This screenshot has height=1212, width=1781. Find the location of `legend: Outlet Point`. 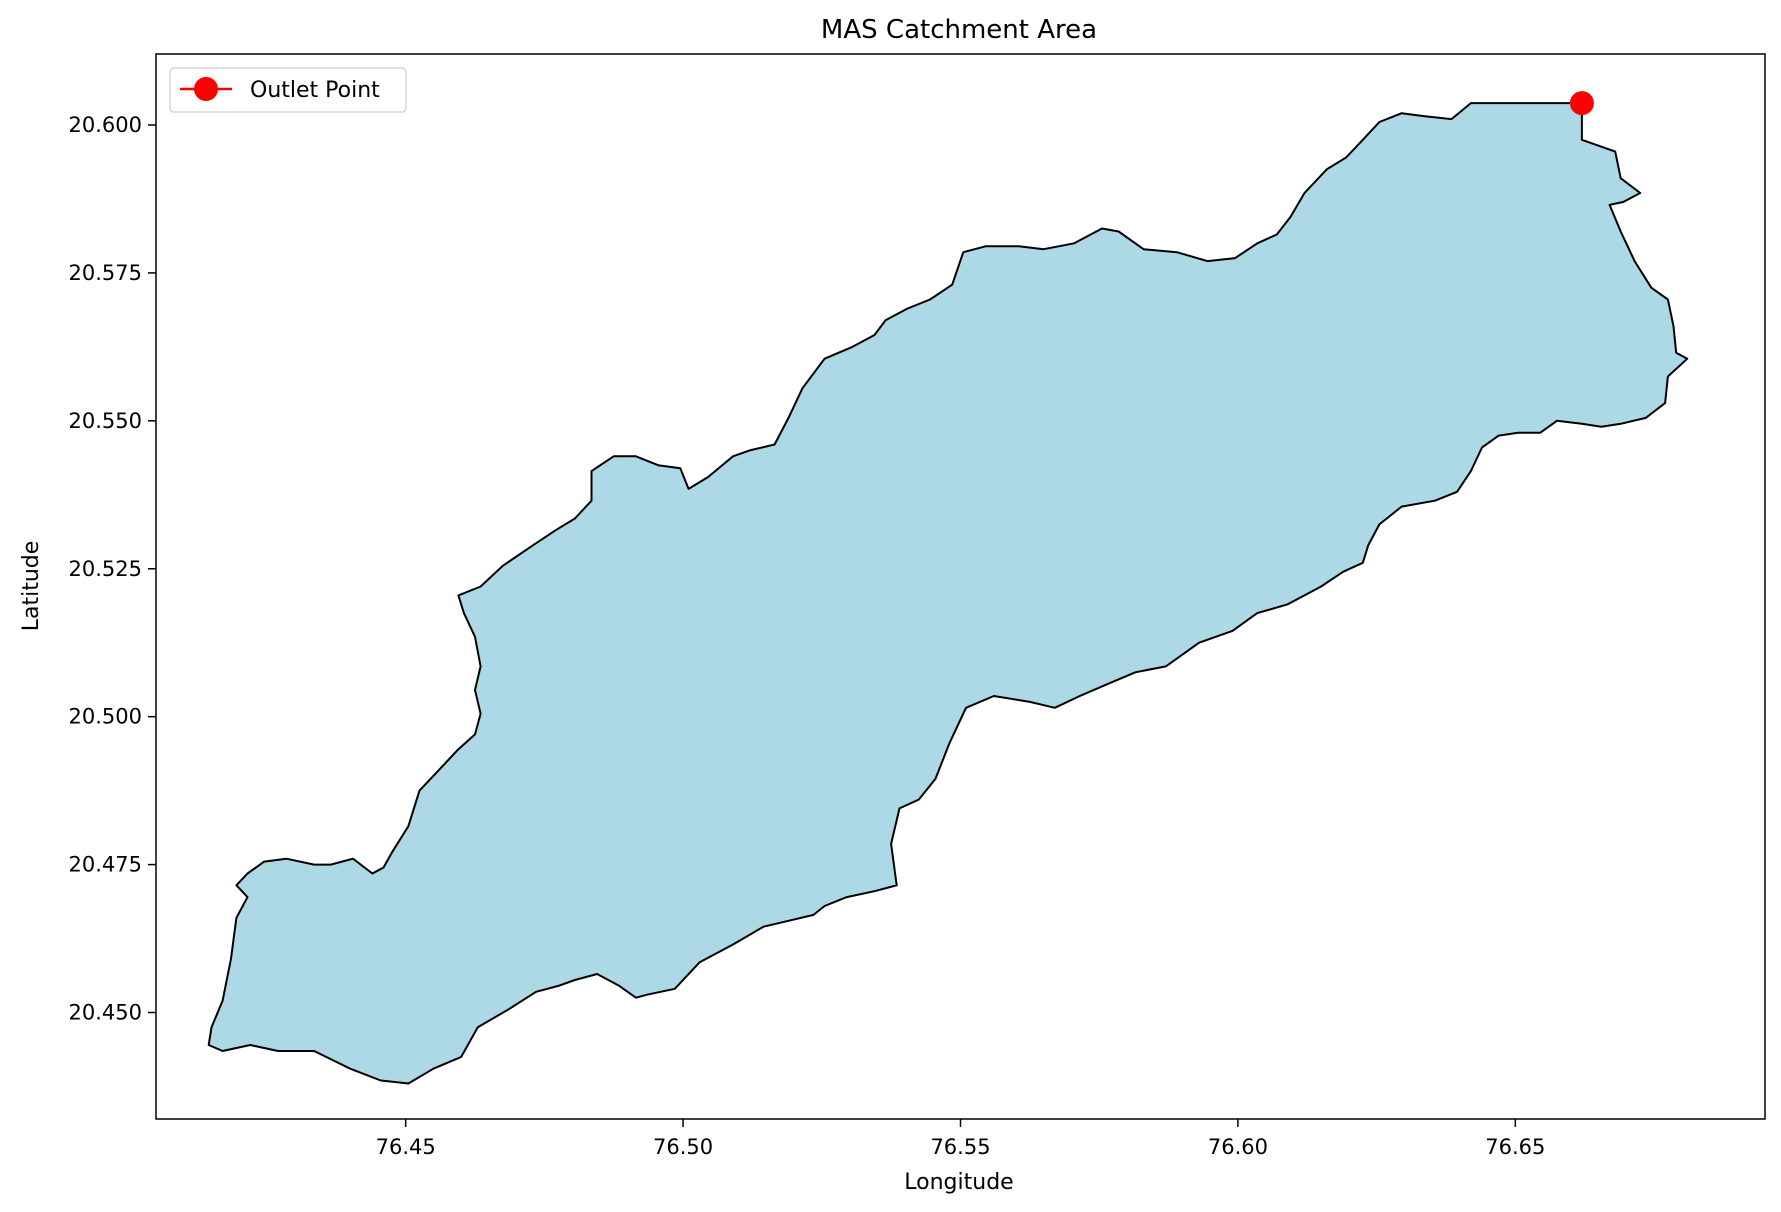

legend: Outlet Point is located at coordinates (288, 90).